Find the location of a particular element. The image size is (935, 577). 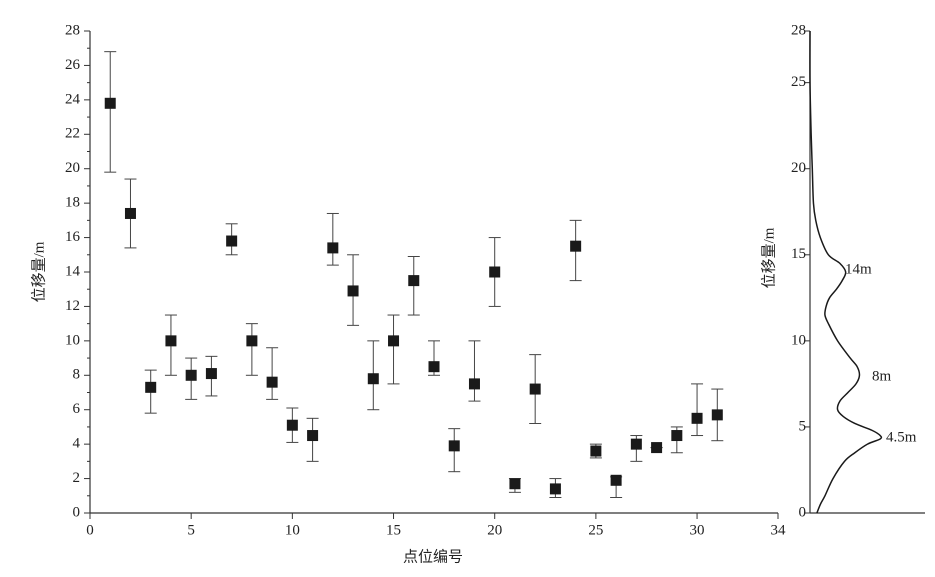

y-tick-label: 12 is located at coordinates (72, 306).